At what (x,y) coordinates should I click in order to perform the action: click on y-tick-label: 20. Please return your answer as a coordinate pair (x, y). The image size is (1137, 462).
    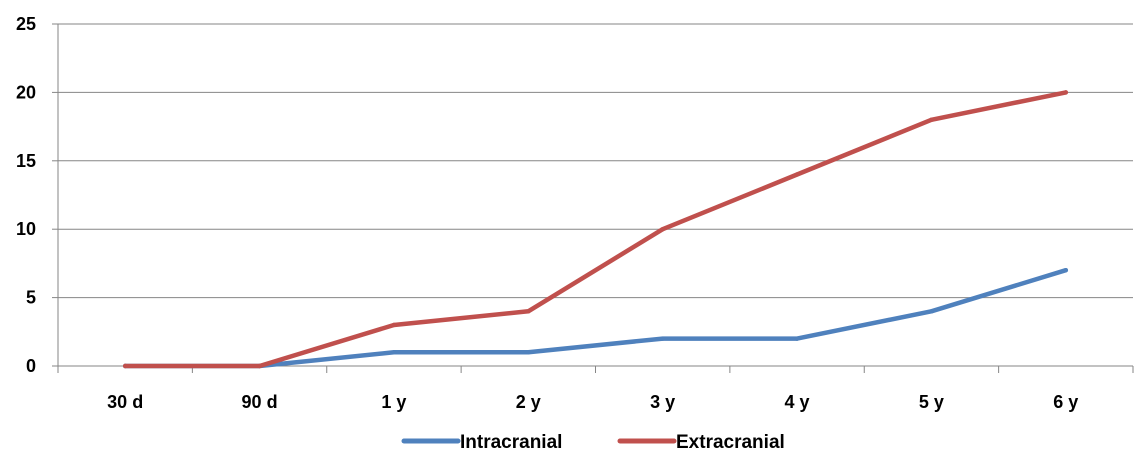
    Looking at the image, I should click on (26, 92).